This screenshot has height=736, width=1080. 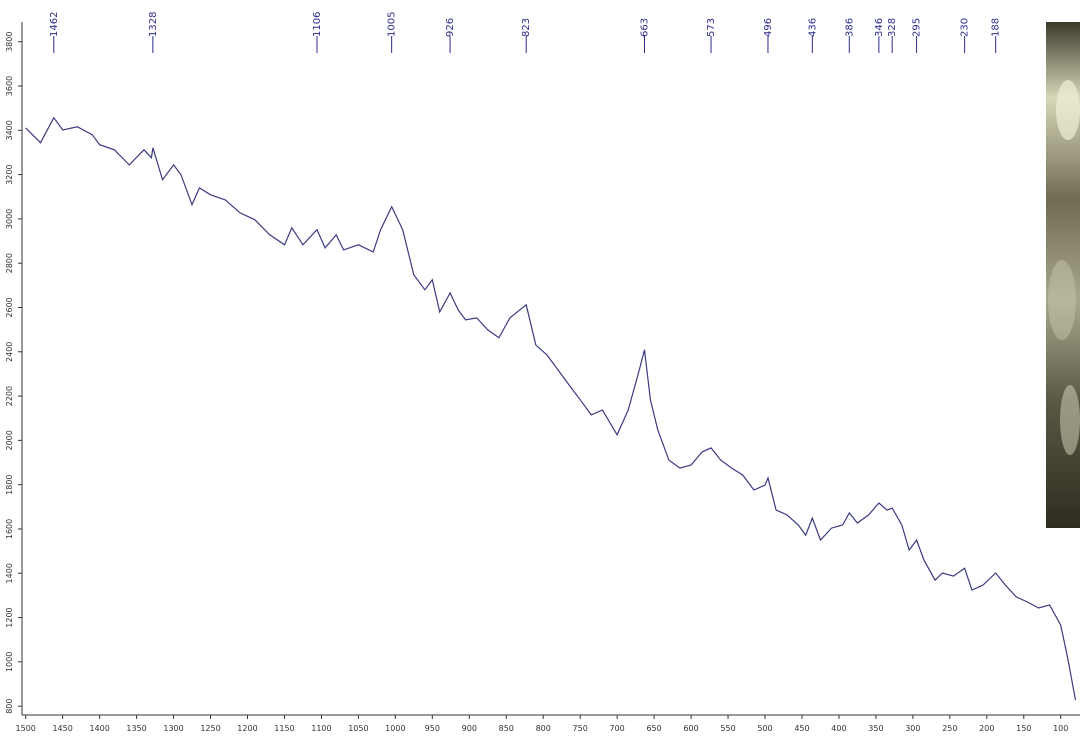 What do you see at coordinates (99, 728) in the screenshot?
I see `x-tick-label: 1400` at bounding box center [99, 728].